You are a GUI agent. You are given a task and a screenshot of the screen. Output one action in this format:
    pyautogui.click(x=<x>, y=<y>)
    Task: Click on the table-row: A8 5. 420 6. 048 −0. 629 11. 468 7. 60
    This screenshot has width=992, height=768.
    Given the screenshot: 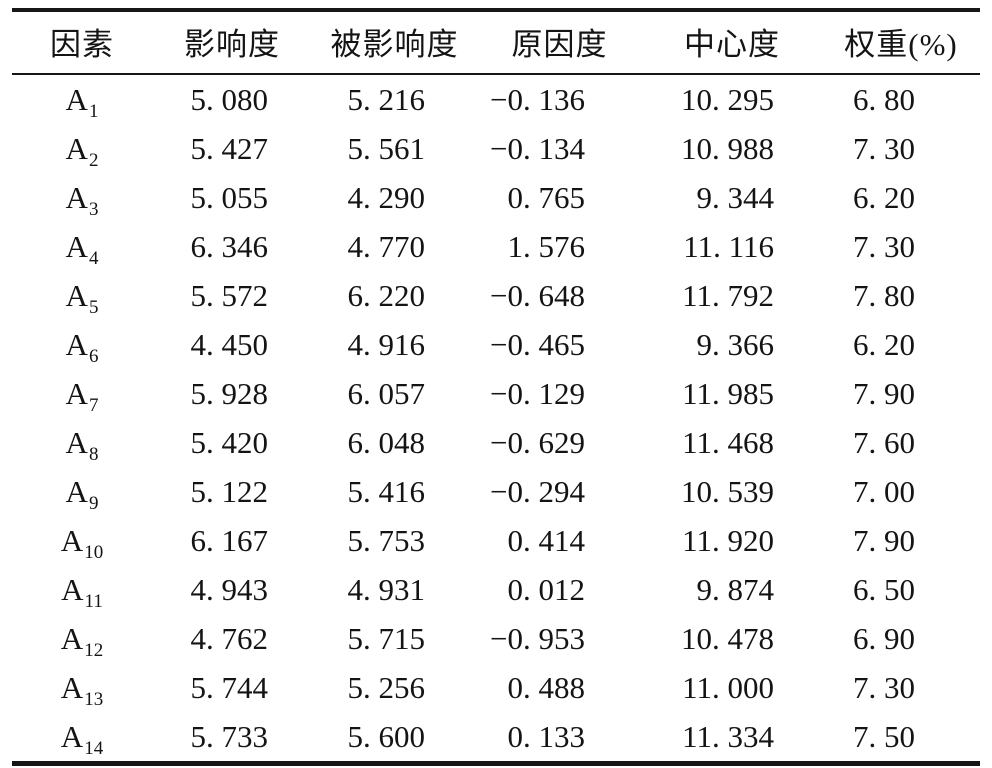 What is the action you would take?
    pyautogui.click(x=496, y=442)
    